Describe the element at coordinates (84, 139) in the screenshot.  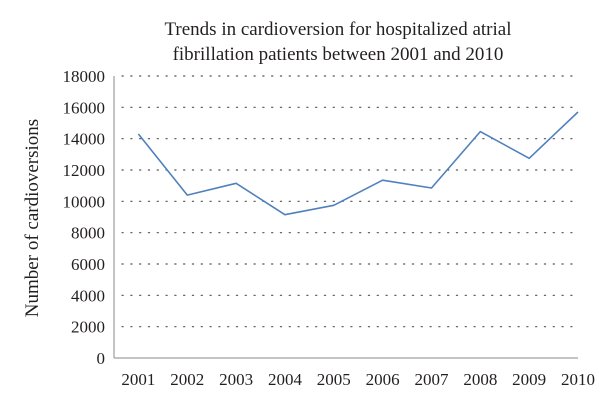
I see `y-tick-label: 14000` at that location.